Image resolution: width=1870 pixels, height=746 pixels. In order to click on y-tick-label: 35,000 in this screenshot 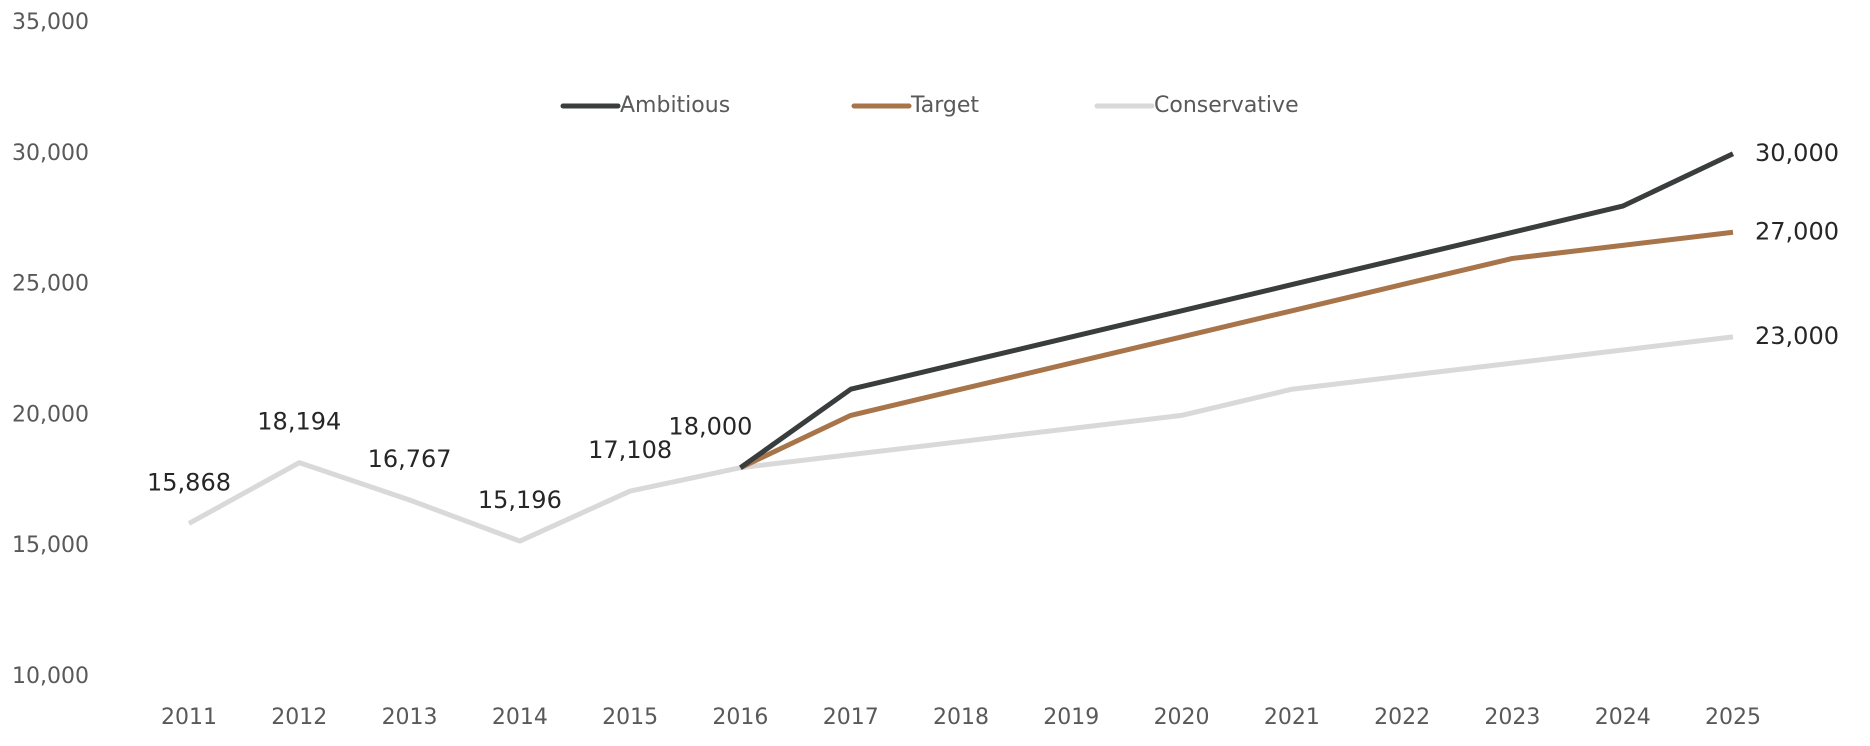, I will do `click(50, 22)`.